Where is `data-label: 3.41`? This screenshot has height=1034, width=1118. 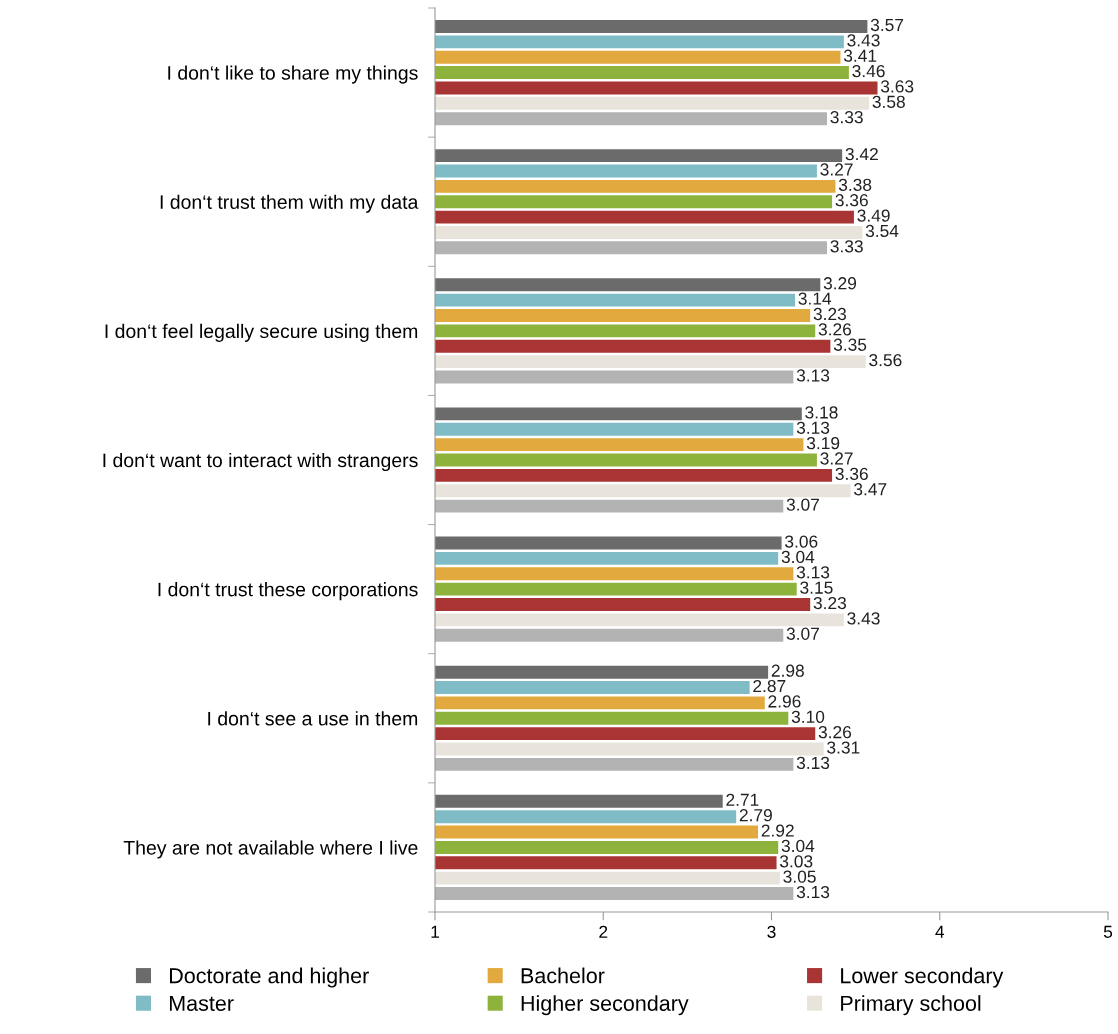
data-label: 3.41 is located at coordinates (860, 55).